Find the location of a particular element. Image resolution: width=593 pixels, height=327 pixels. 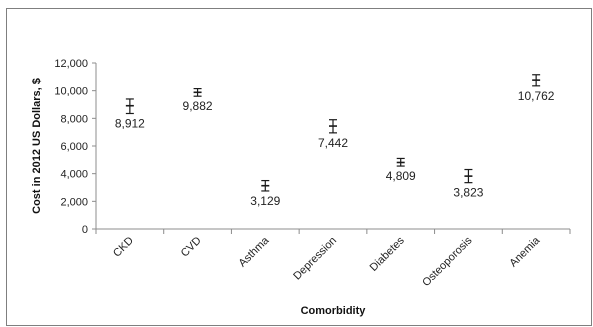

x-category-label: Anemia is located at coordinates (524, 251).